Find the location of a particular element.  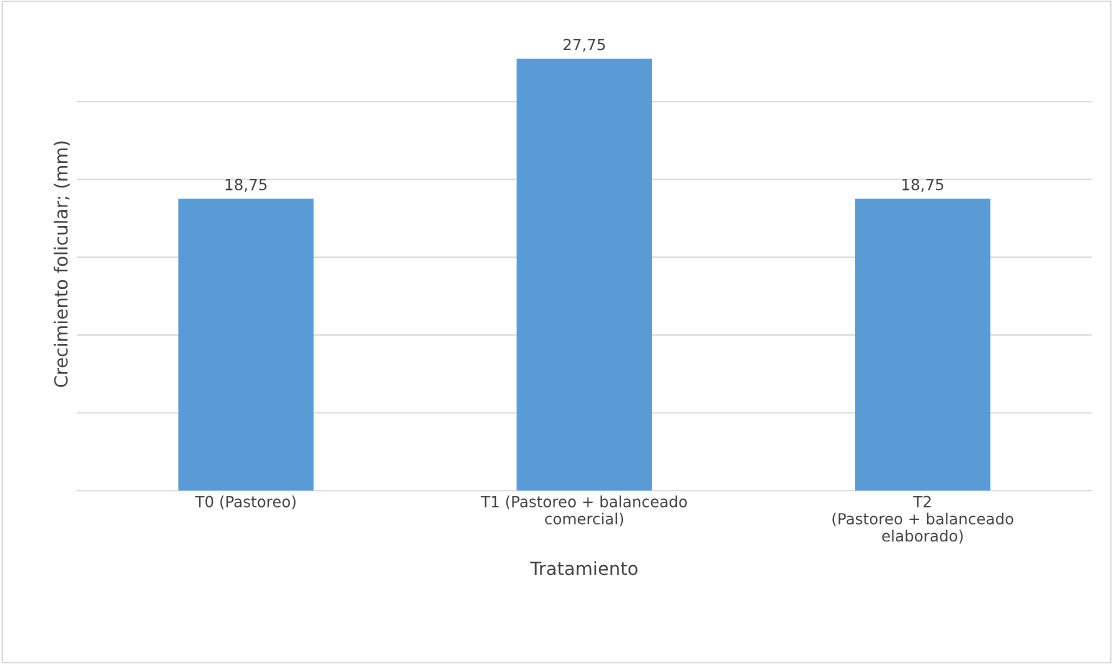

x-tick-label: T1 (Pastoreo + balanceado comercial) is located at coordinates (583, 511).